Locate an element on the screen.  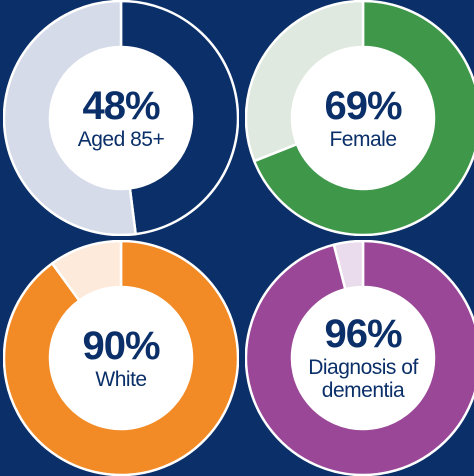
donut-white-center is located at coordinates (121, 358).